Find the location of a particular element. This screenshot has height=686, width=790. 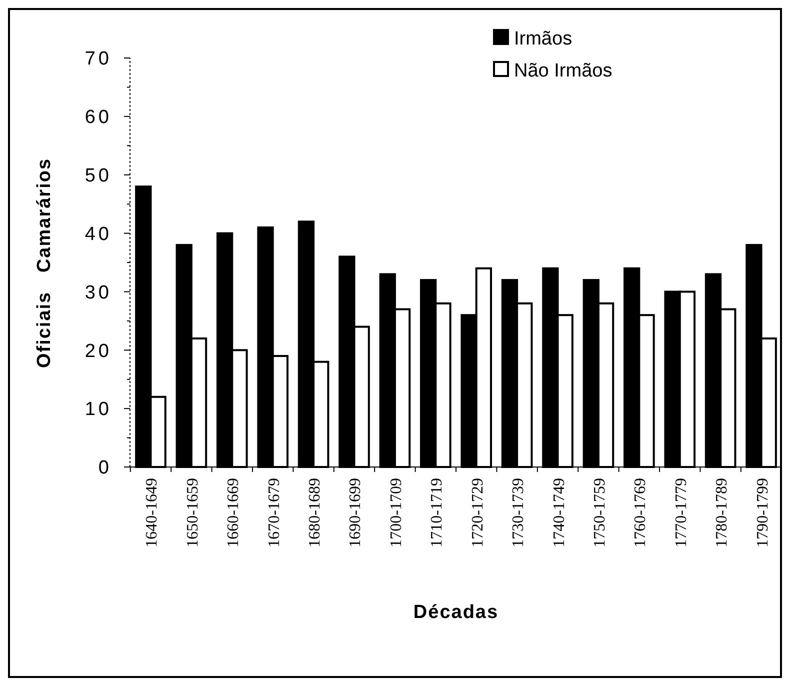

x-tick-label: 1730-1739 is located at coordinates (519, 513).